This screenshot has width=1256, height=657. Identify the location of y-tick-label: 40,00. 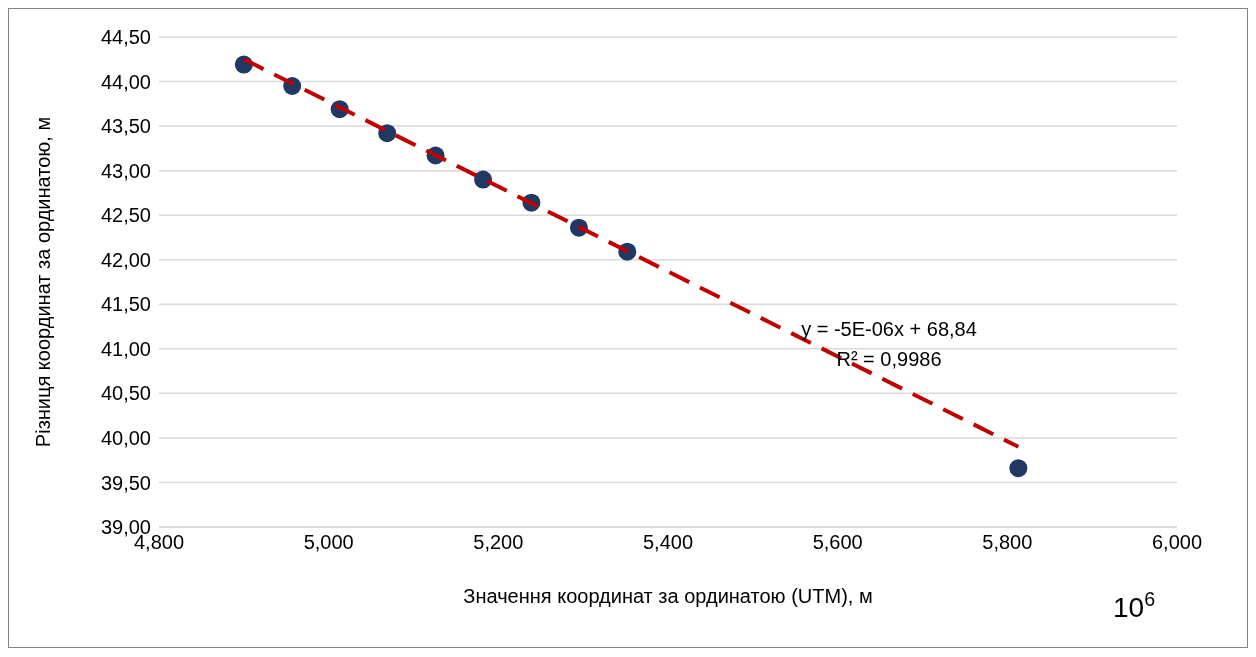
(125, 438).